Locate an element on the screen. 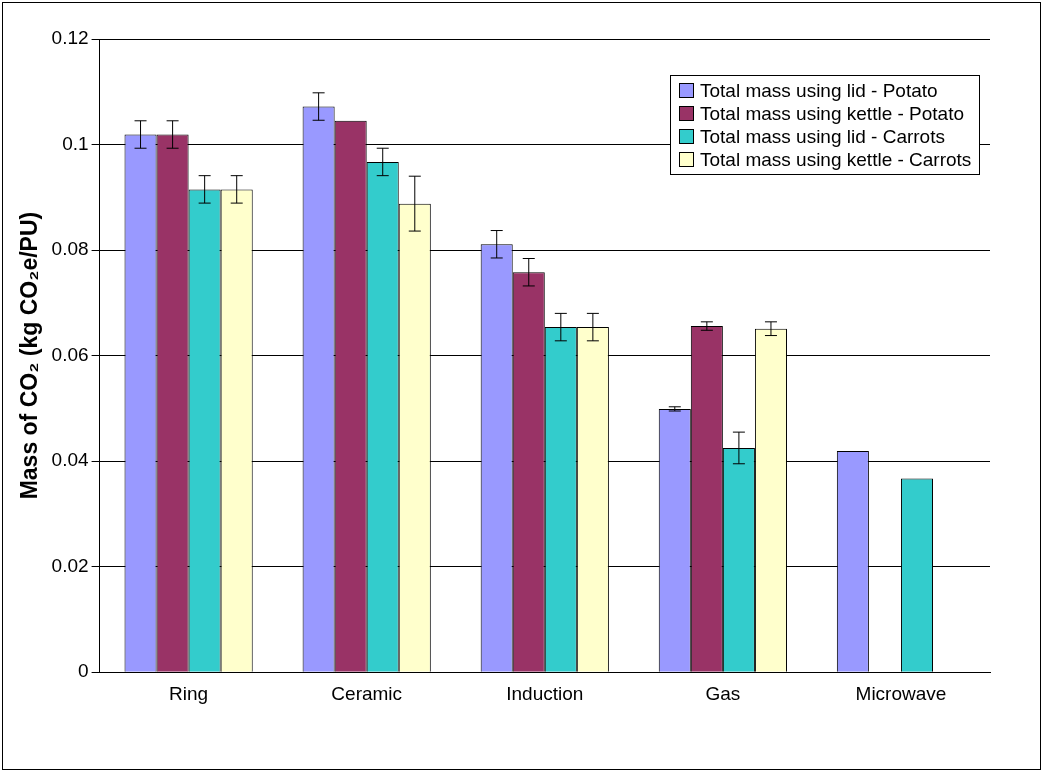 The height and width of the screenshot is (774, 1045). y-tick-label: 0.08 is located at coordinates (70, 249).